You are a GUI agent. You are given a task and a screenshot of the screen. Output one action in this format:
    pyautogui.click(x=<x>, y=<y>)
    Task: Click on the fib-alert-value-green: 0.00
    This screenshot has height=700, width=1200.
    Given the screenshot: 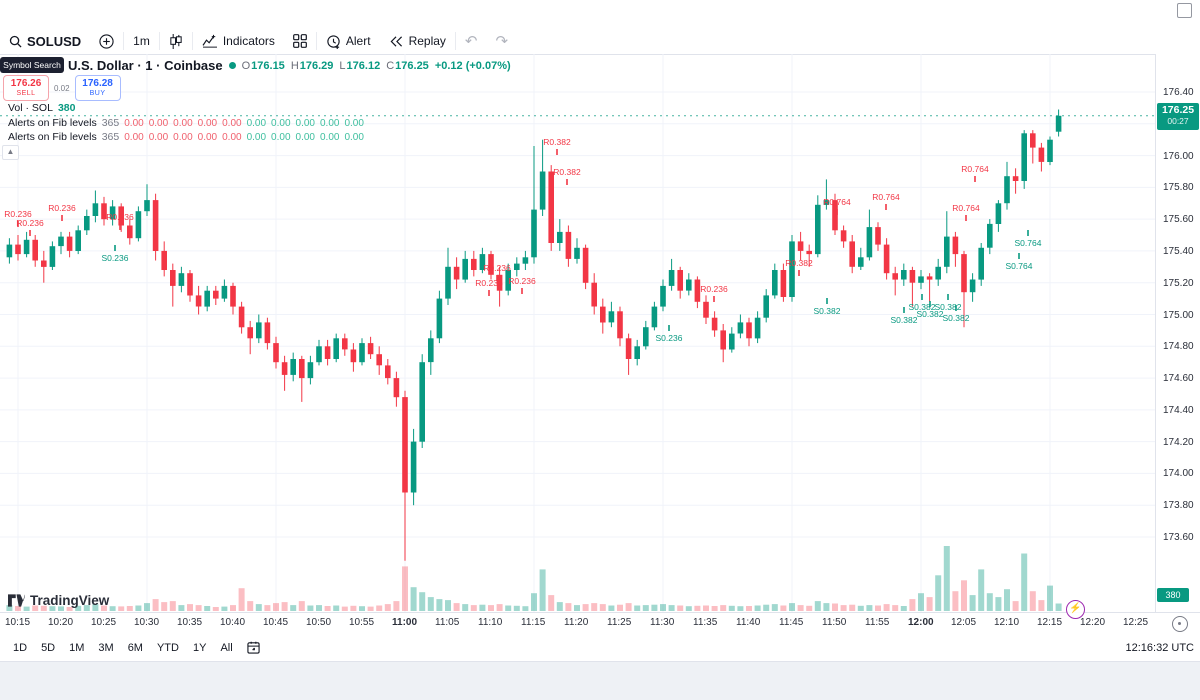 What is the action you would take?
    pyautogui.click(x=256, y=137)
    